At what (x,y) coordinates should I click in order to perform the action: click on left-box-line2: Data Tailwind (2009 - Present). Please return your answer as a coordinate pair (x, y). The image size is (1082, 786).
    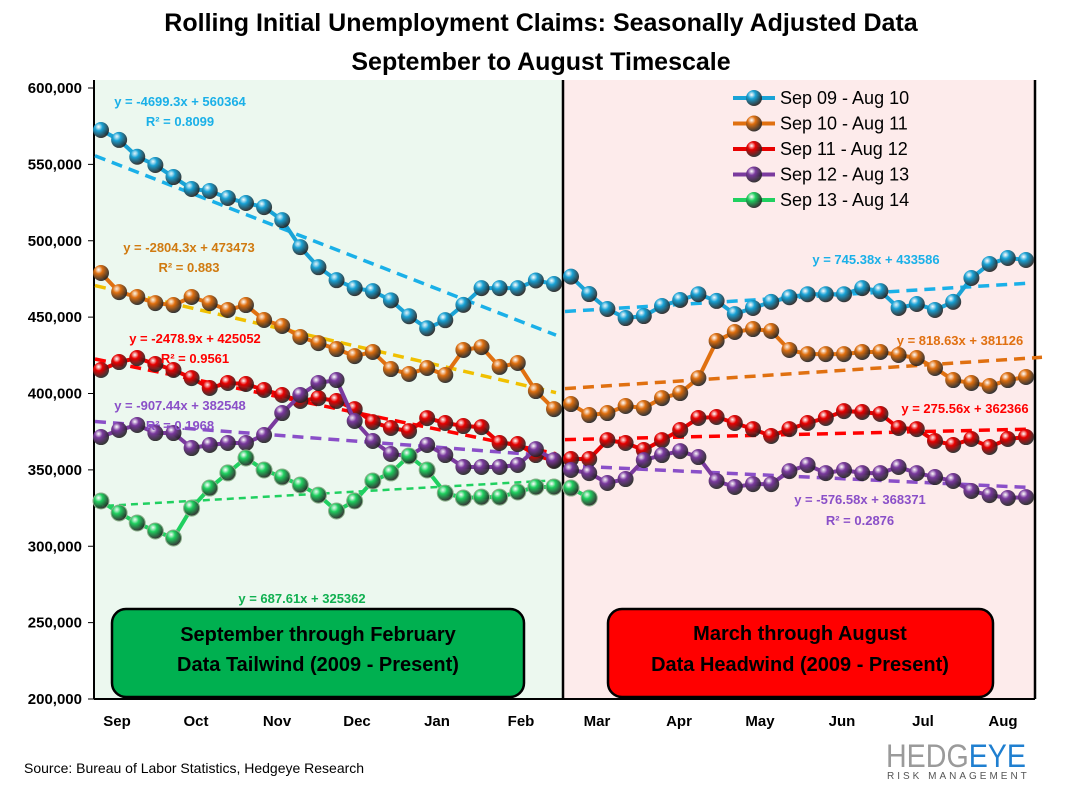
    Looking at the image, I should click on (318, 665).